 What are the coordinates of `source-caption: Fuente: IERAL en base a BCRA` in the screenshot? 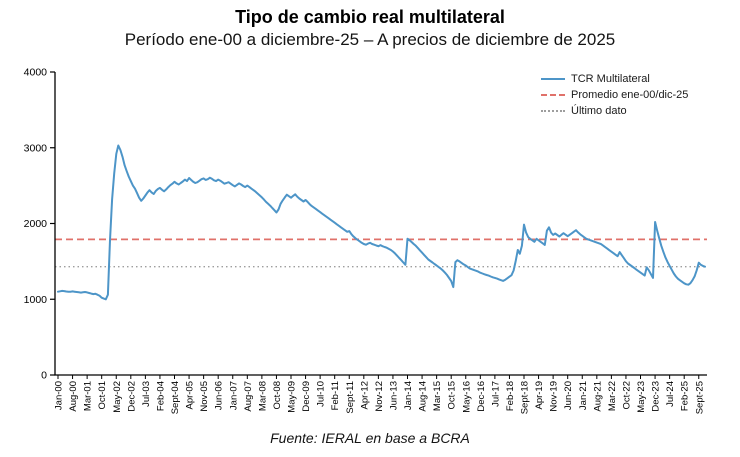 It's located at (370, 438).